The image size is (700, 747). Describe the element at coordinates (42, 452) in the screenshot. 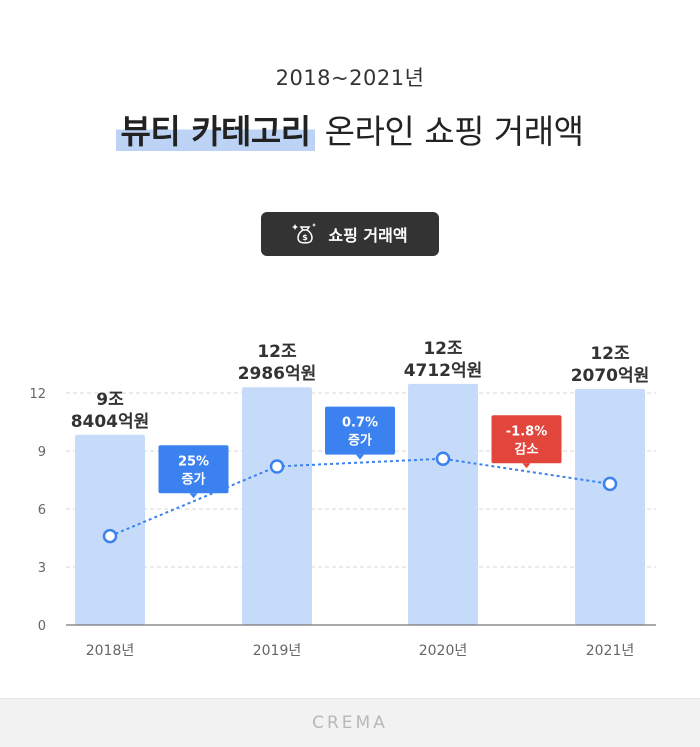

I see `y-tick-label: 9` at that location.